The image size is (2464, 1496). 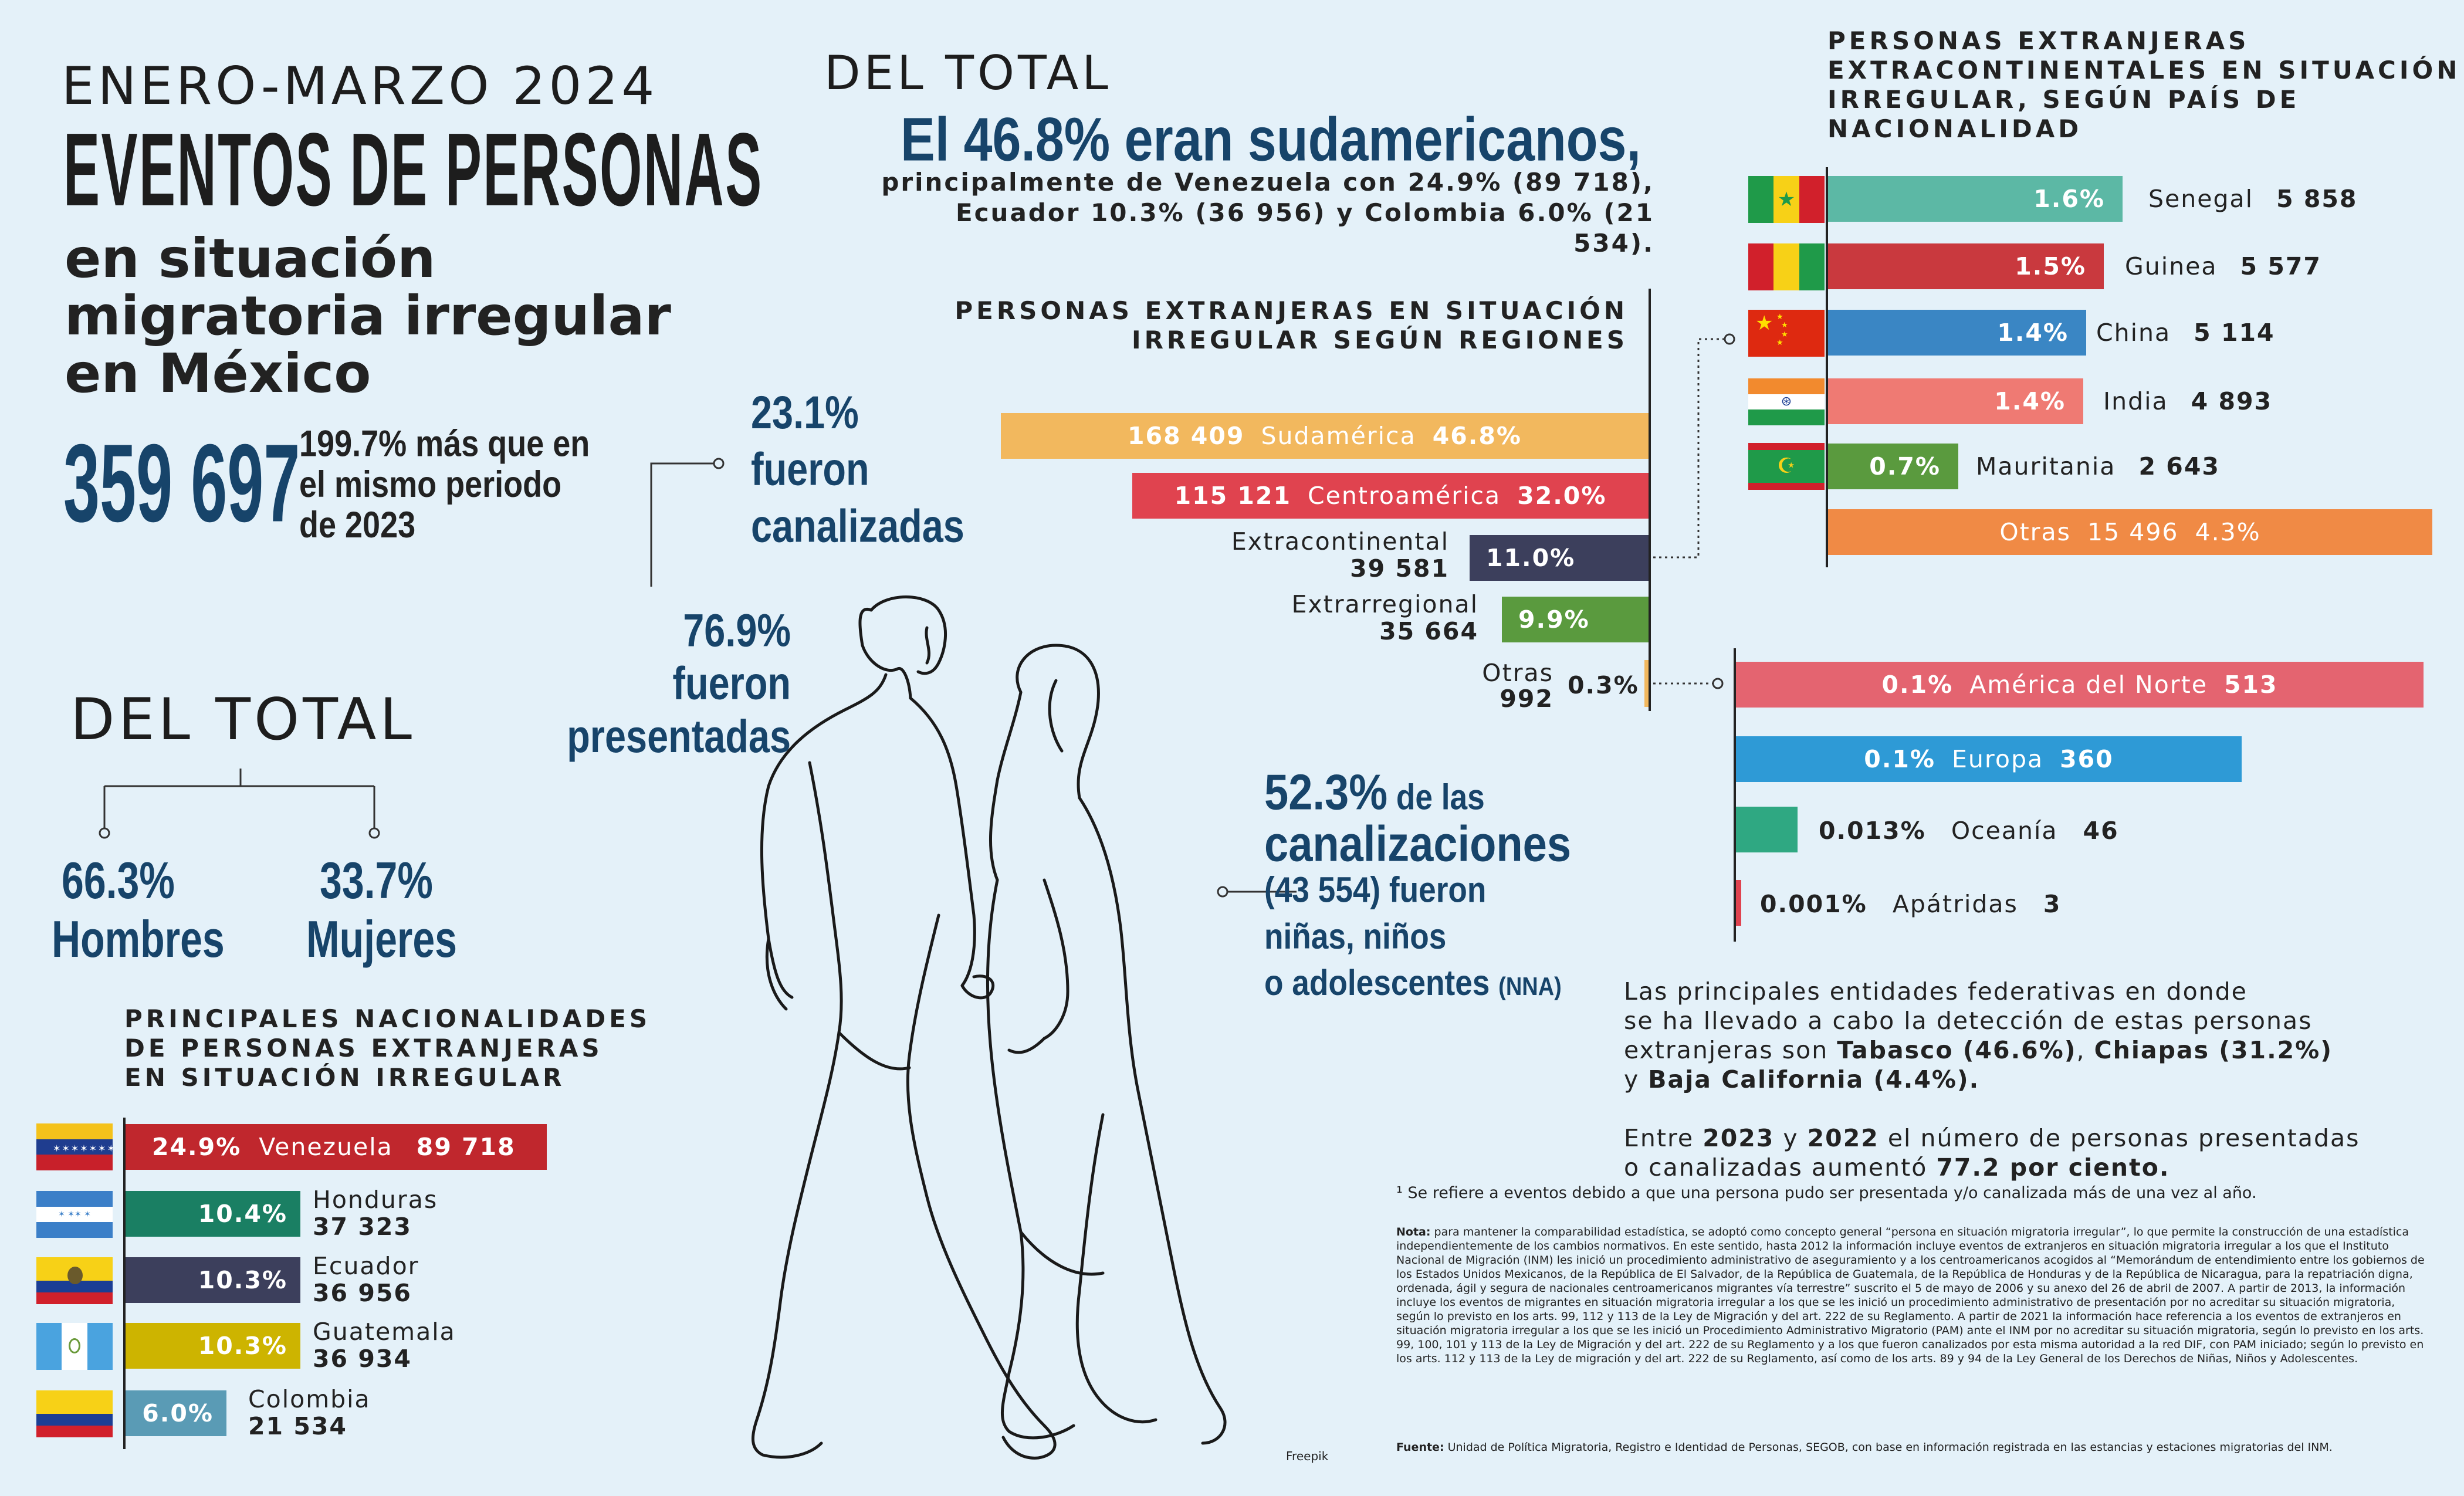 What do you see at coordinates (242, 1214) in the screenshot?
I see `nationality-pct: 10.4%` at bounding box center [242, 1214].